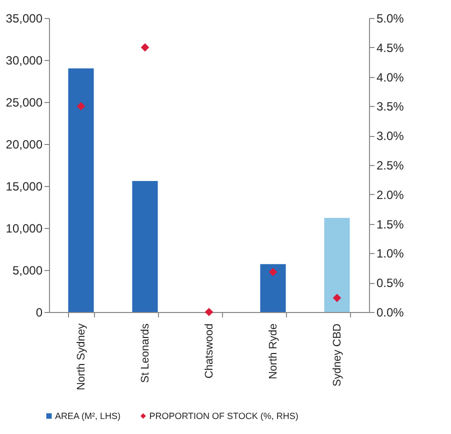  Describe the element at coordinates (223, 416) in the screenshot. I see `legend-label: PROPORTION OF STOCK (%, RHS)` at that location.